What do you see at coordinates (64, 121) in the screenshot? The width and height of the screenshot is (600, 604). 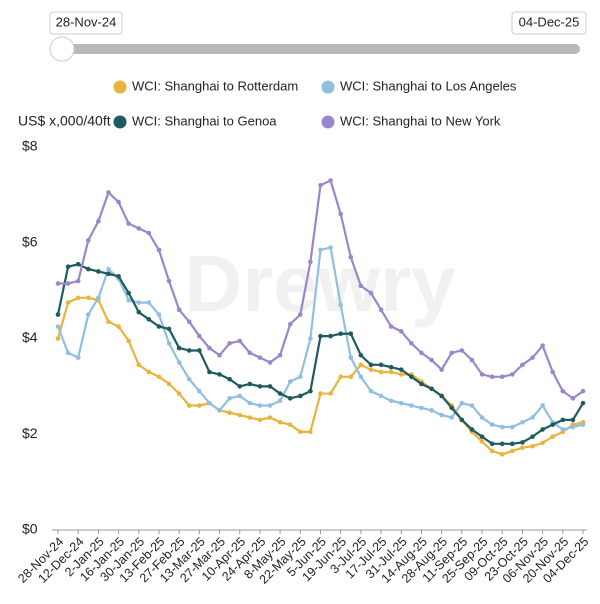 I see `y-axis-label: US$ x,000/40ft` at bounding box center [64, 121].